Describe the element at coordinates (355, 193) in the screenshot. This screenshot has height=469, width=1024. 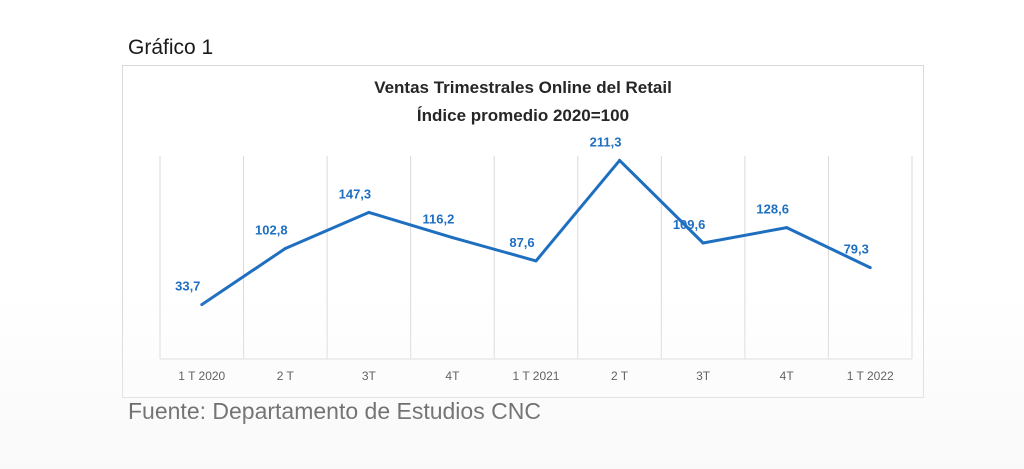
I see `data-label: 147,3` at that location.